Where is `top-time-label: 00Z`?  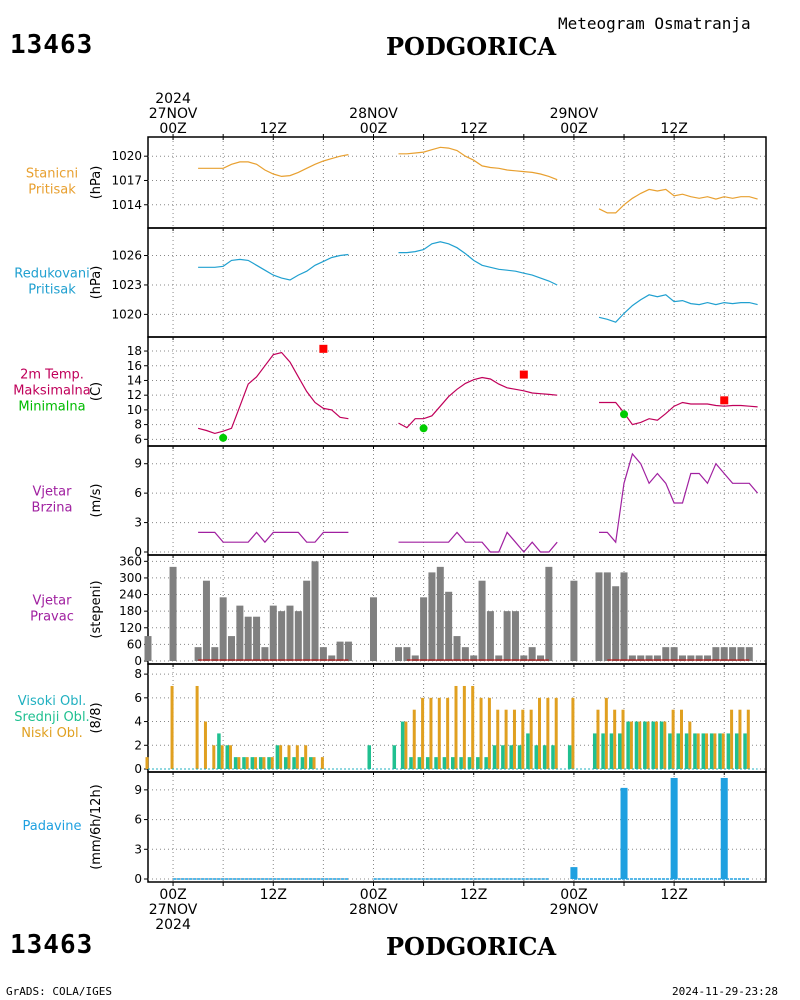
top-time-label: 00Z is located at coordinates (373, 129).